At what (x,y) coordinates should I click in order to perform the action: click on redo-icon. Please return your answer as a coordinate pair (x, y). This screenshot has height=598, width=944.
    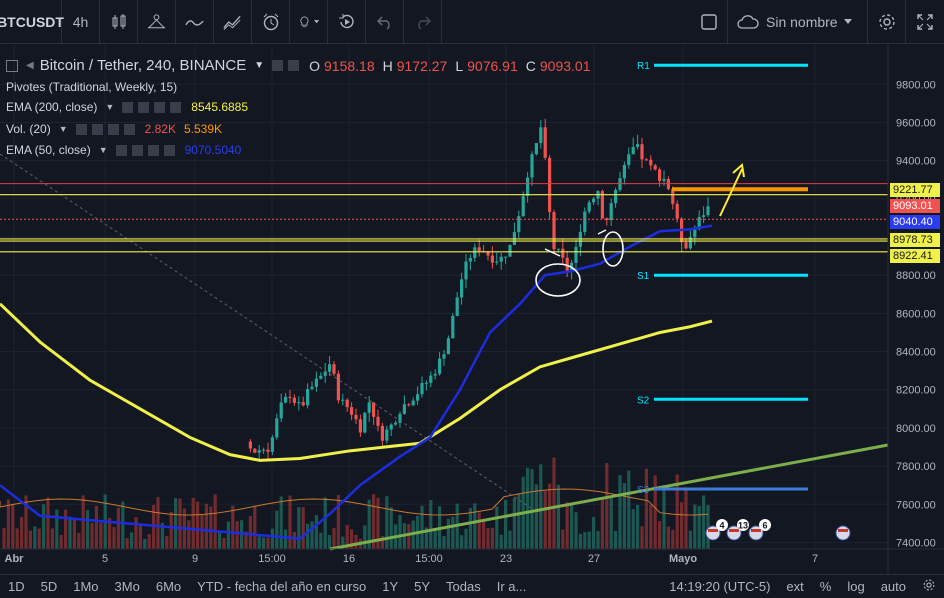
    Looking at the image, I should click on (423, 22).